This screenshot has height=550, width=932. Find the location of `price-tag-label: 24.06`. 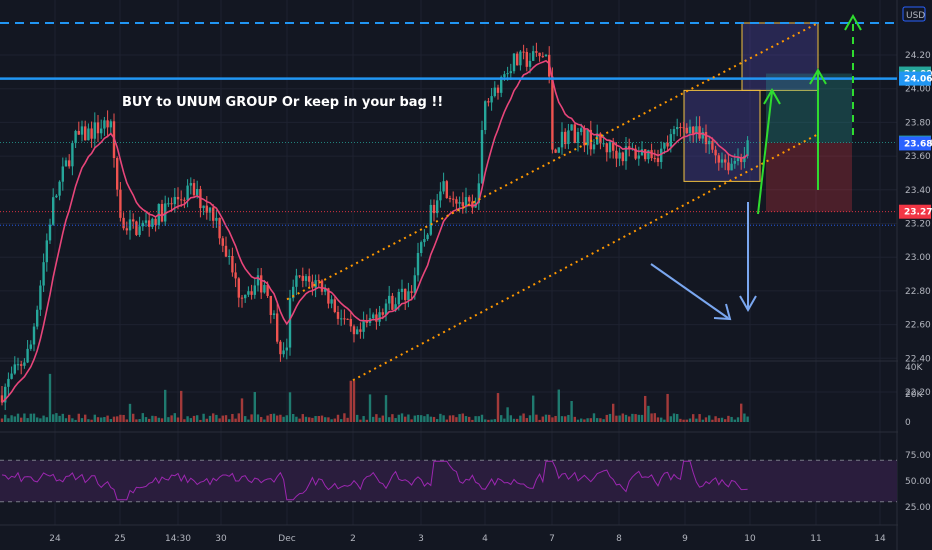

price-tag-label: 24.06 is located at coordinates (918, 80).